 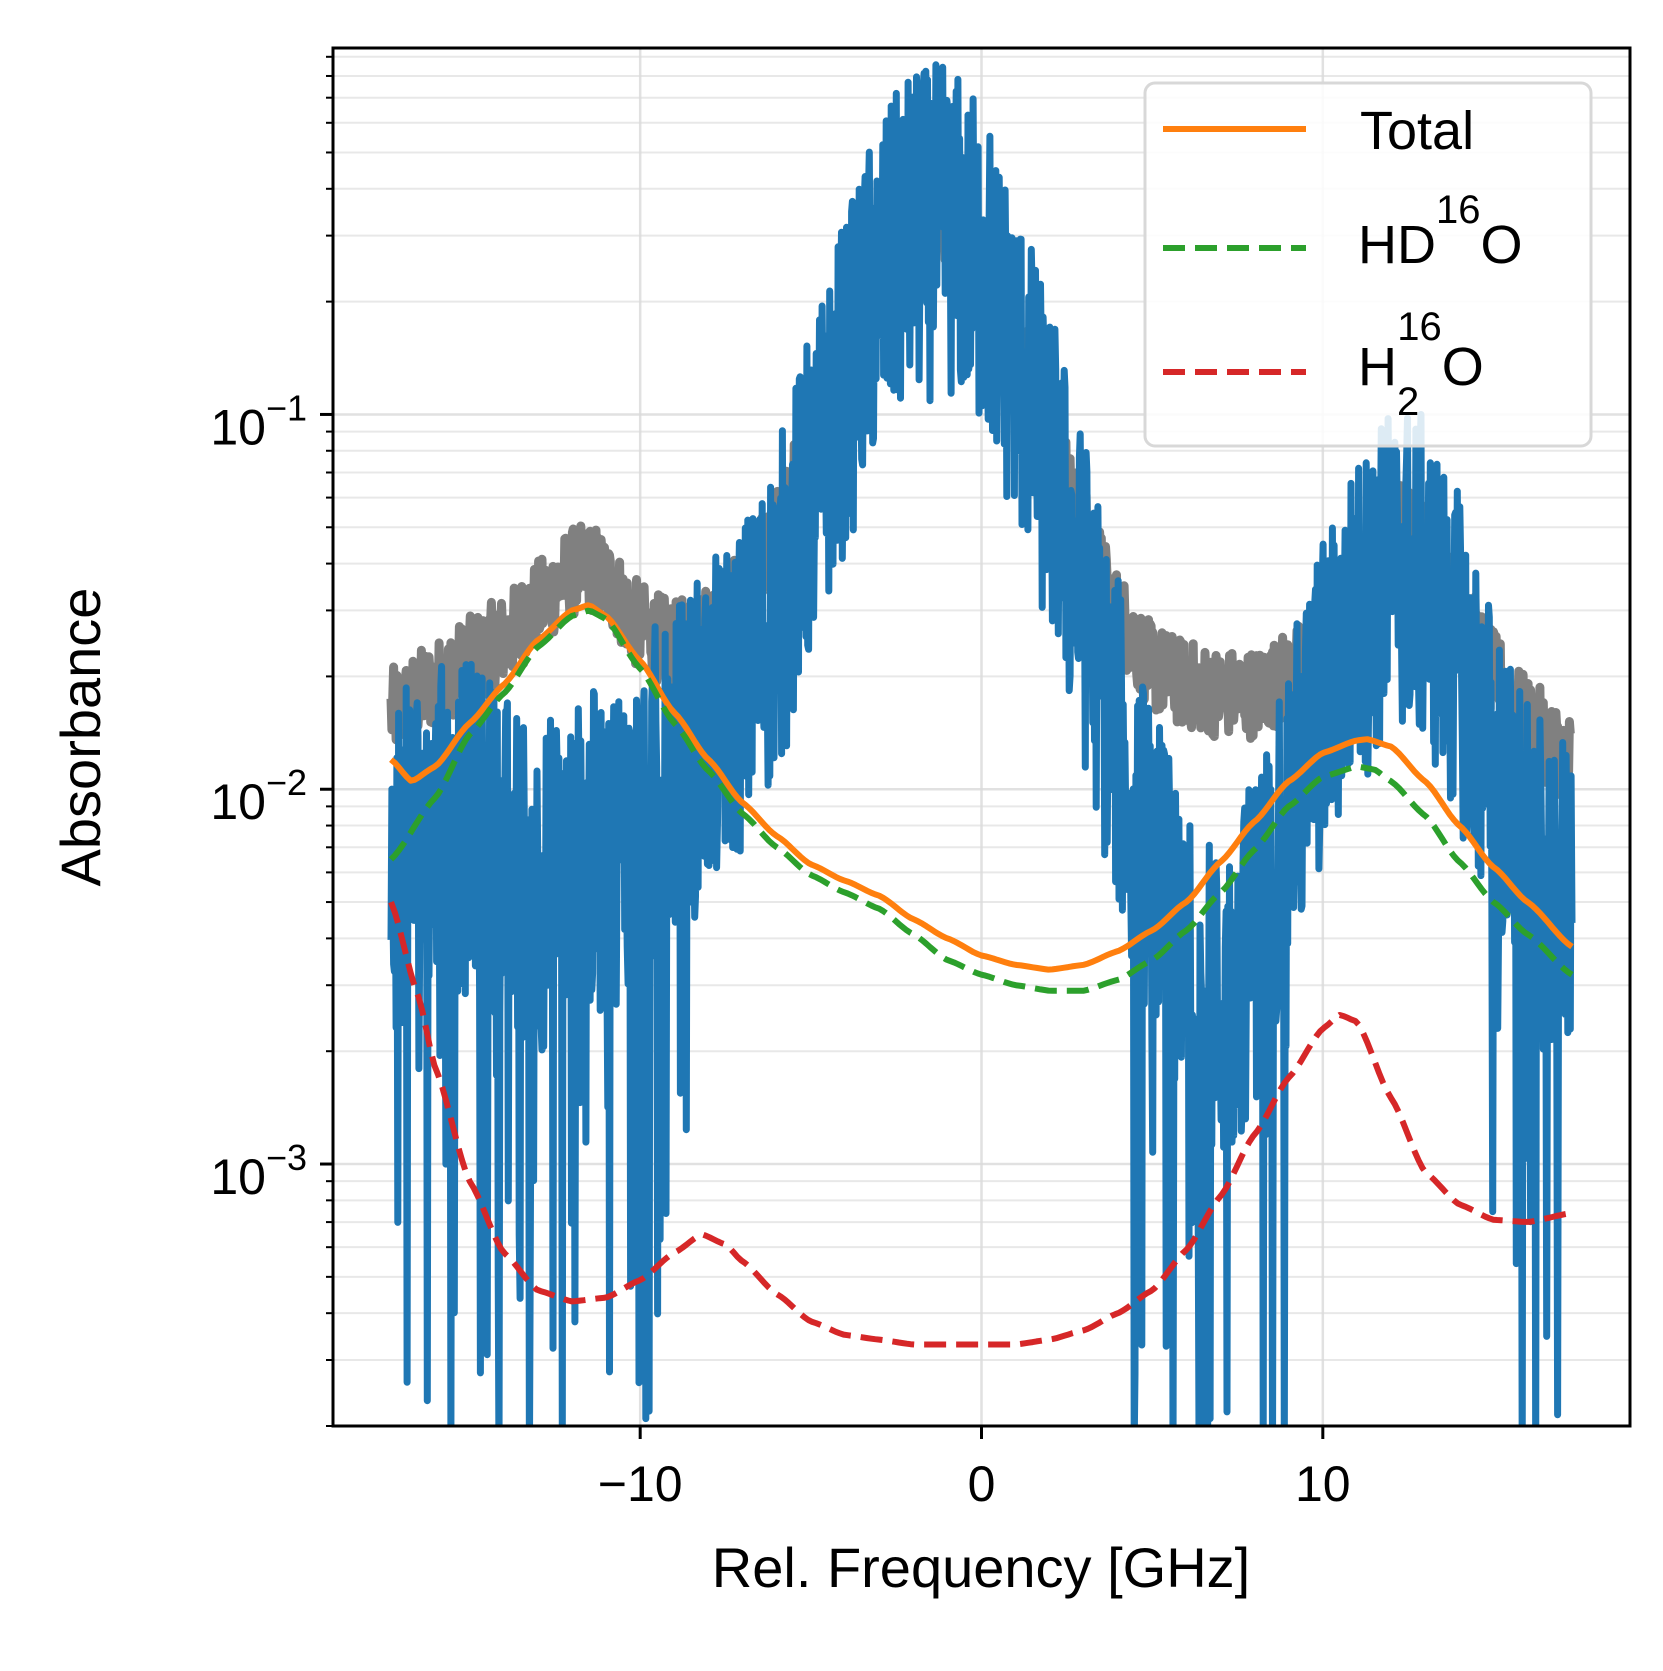 I want to click on legend-h2o-sup: 16, so click(x=1419, y=327).